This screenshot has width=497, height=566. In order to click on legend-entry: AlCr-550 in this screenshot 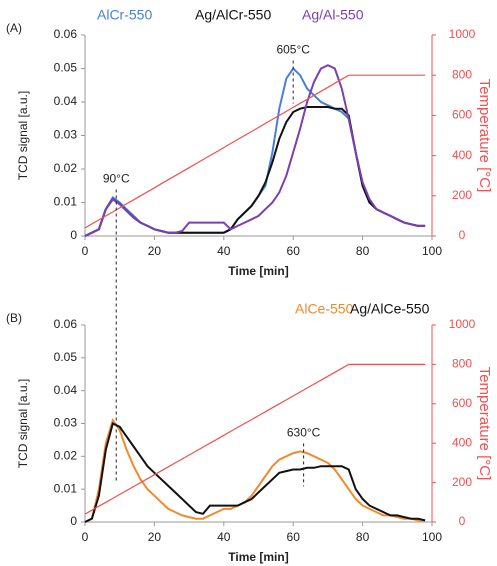, I will do `click(124, 15)`.